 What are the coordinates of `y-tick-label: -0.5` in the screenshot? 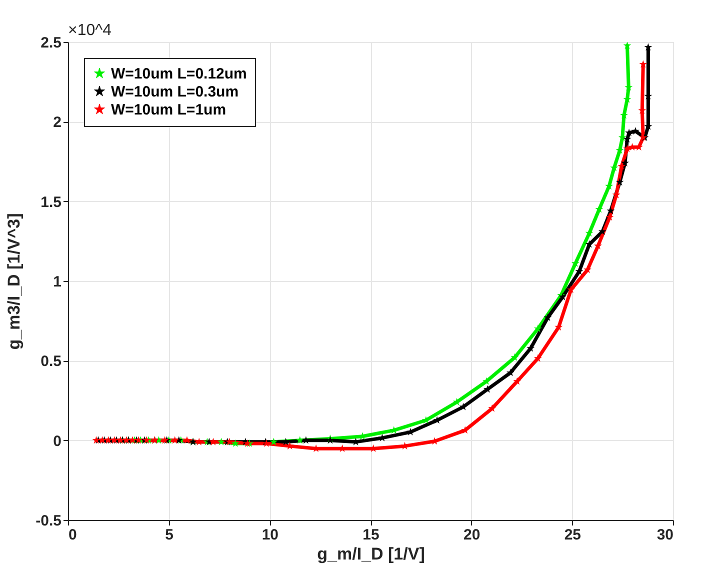 It's located at (49, 521).